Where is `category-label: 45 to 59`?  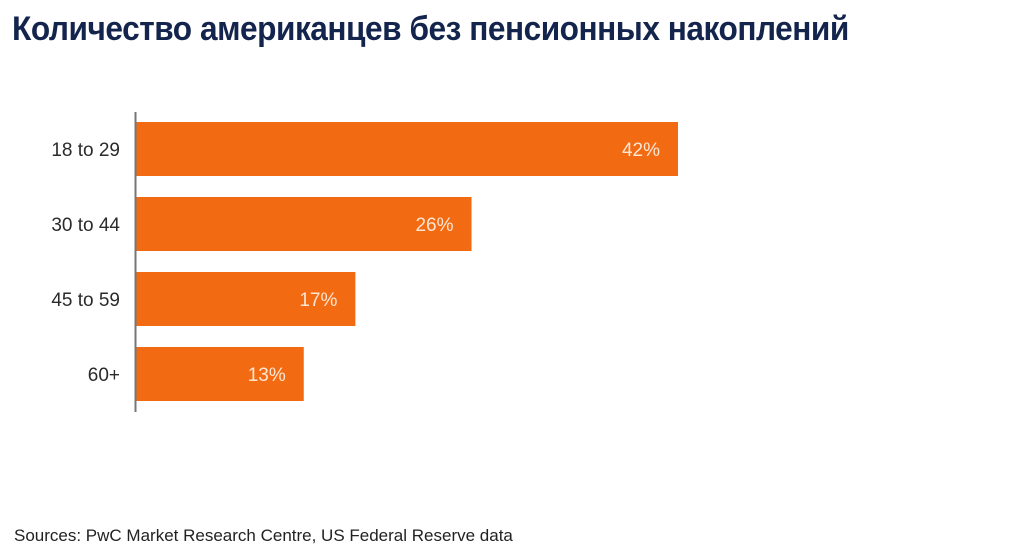
category-label: 45 to 59 is located at coordinates (85, 300).